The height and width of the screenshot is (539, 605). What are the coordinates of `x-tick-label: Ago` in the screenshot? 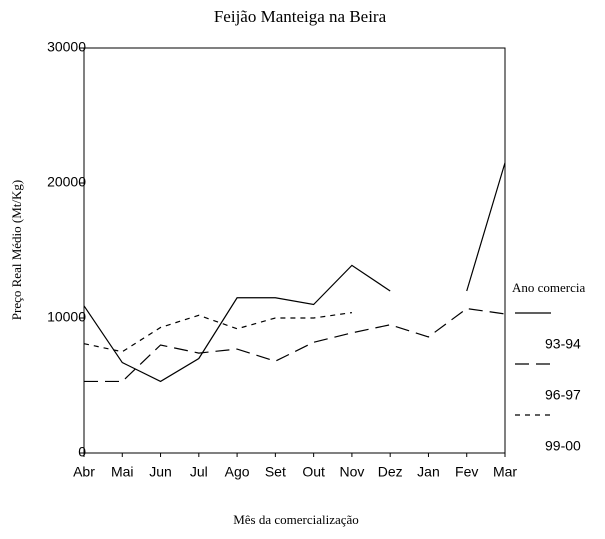 It's located at (237, 472).